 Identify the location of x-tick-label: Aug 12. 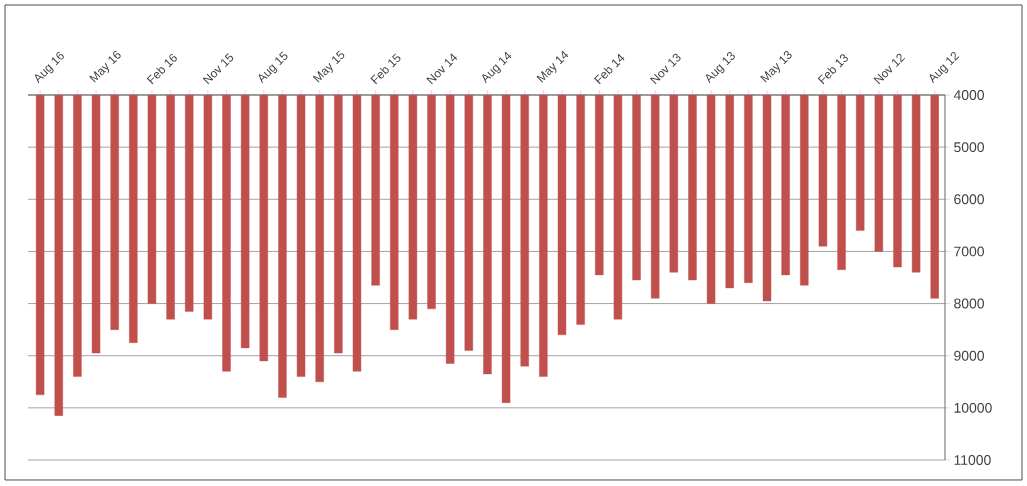
(944, 67).